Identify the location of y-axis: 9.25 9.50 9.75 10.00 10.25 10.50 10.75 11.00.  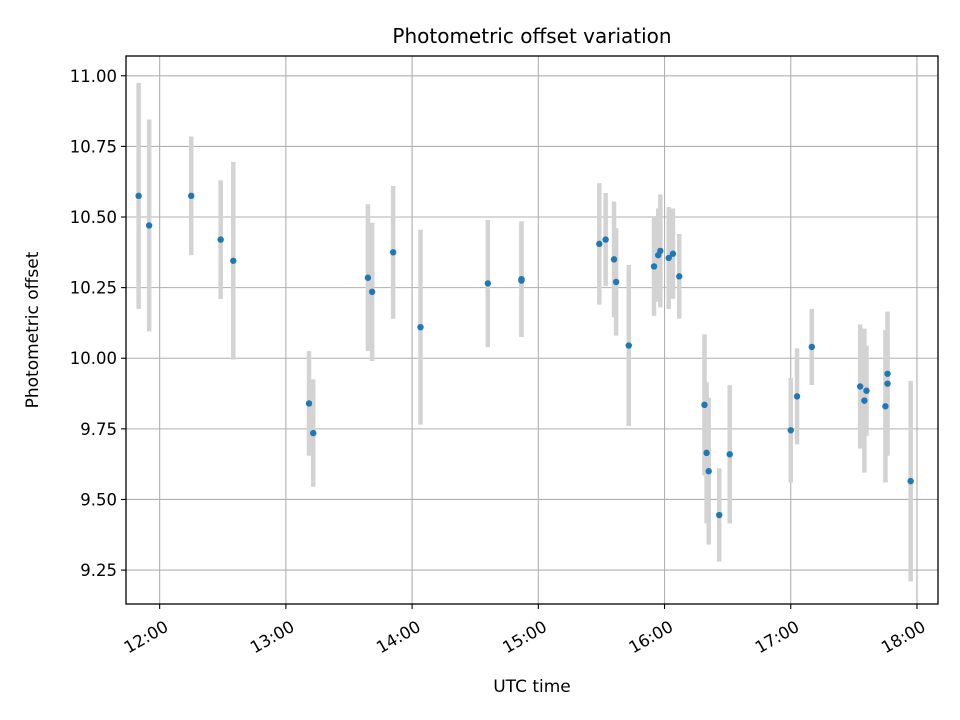
(98, 323).